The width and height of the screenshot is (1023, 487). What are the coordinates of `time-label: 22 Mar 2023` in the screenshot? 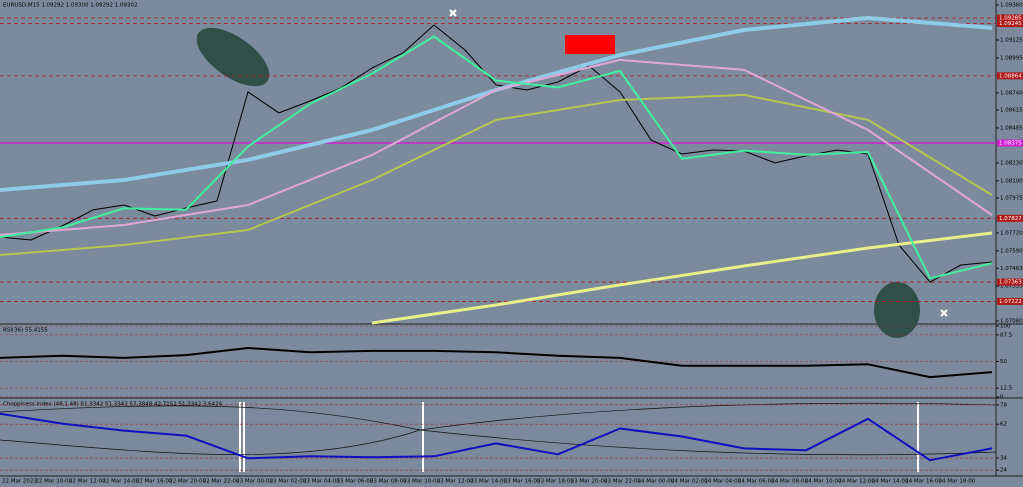 It's located at (19, 482).